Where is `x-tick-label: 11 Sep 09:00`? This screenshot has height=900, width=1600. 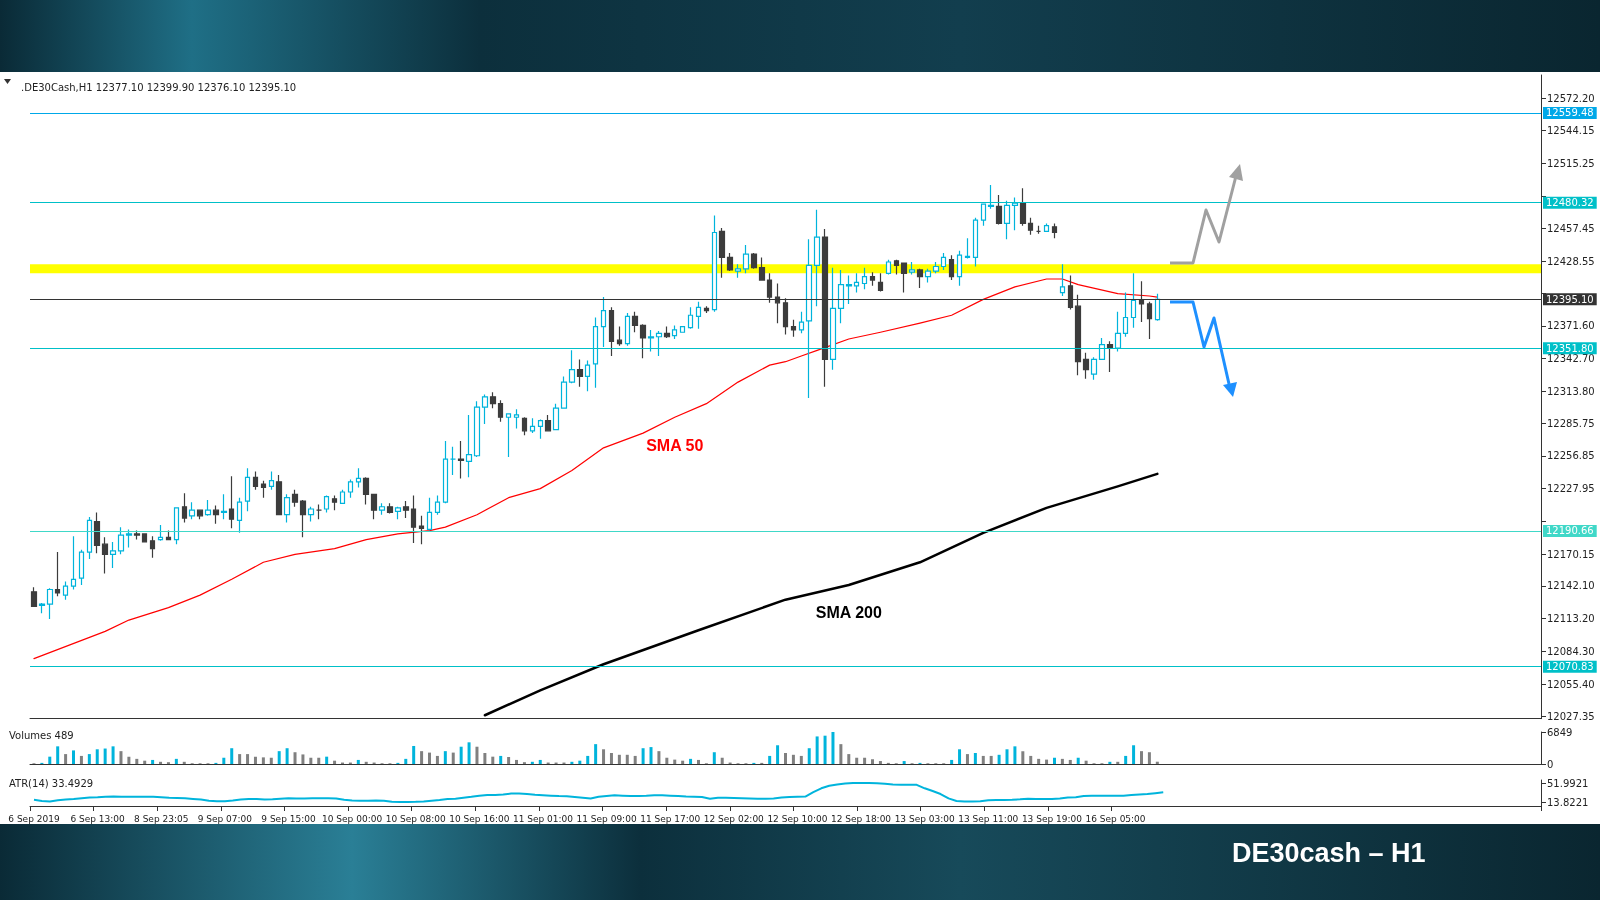 x-tick-label: 11 Sep 09:00 is located at coordinates (606, 818).